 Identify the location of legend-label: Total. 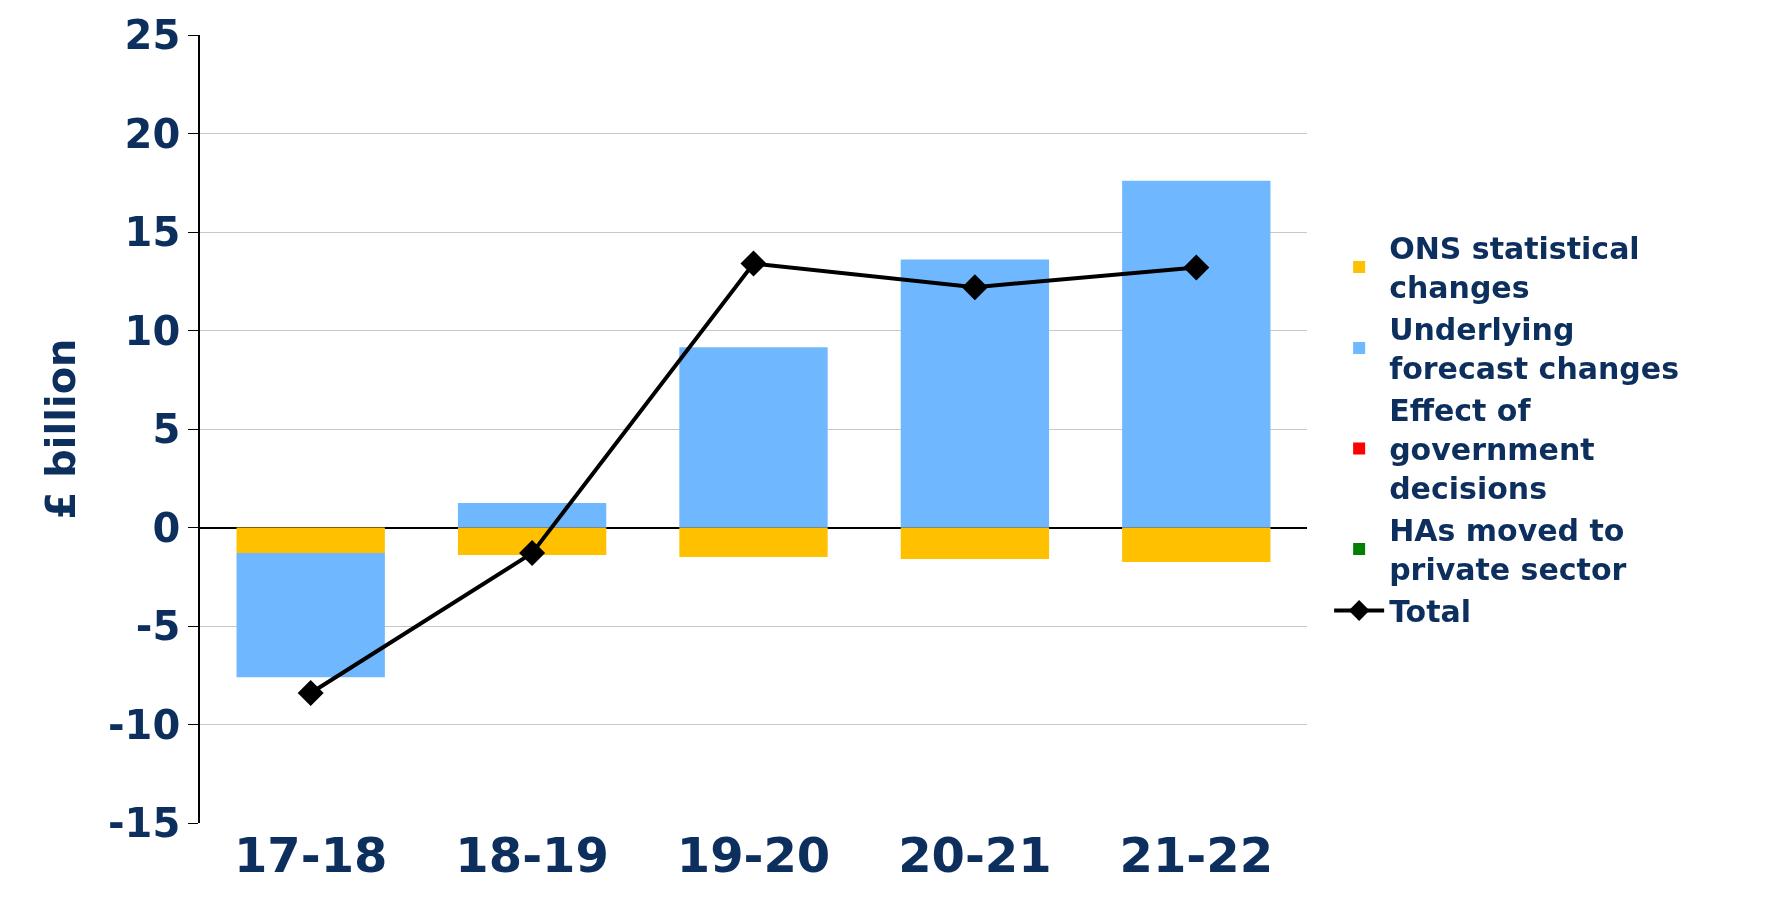
(1430, 612).